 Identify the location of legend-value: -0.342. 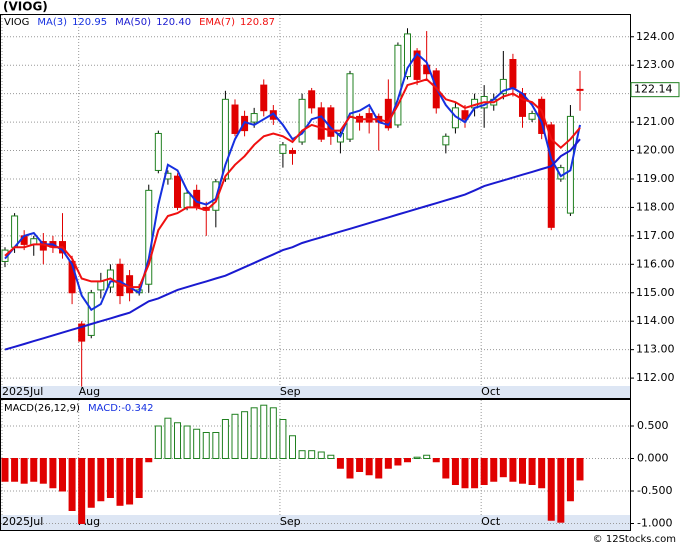
(137, 408).